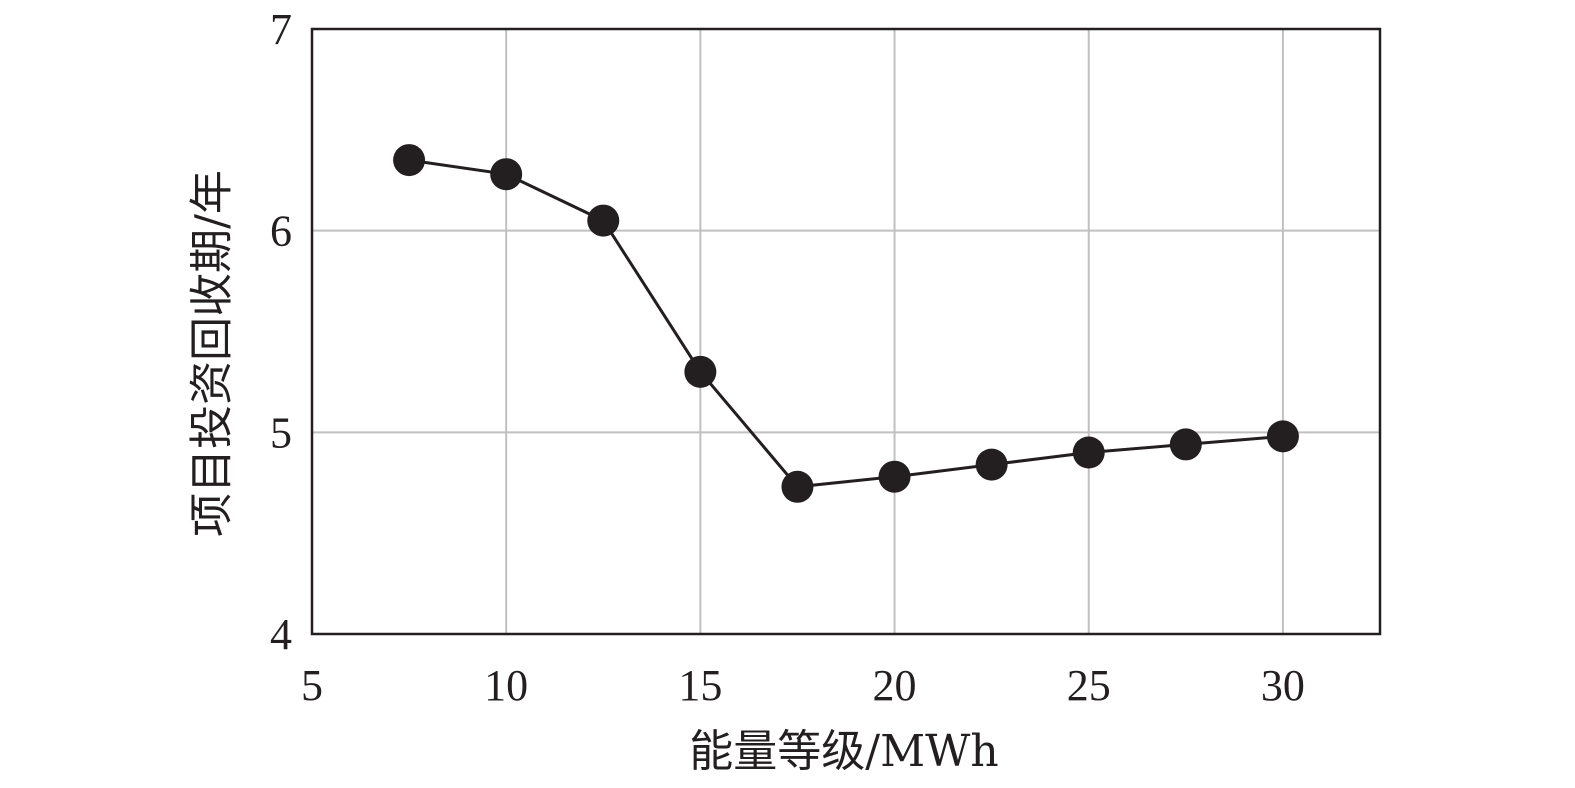 The image size is (1575, 788). I want to click on y-tick-label: 5, so click(281, 432).